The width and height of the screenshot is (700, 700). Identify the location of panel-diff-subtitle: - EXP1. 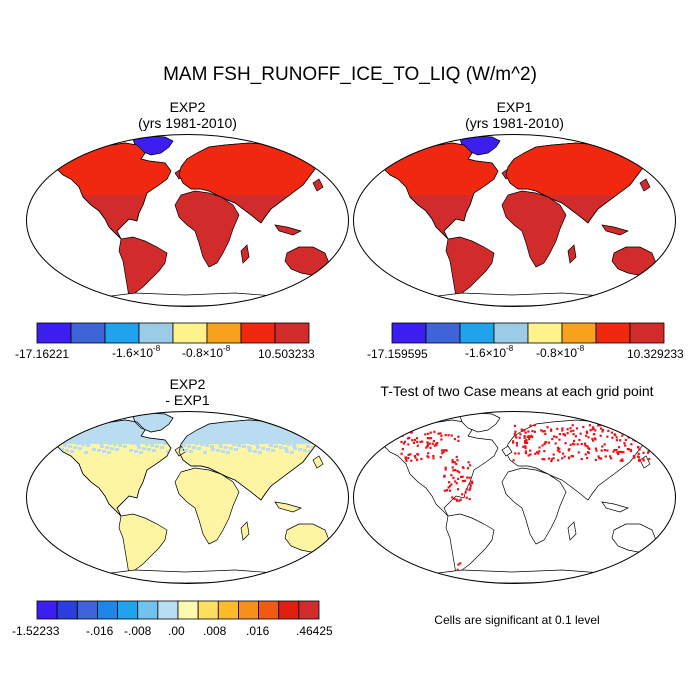
(187, 400).